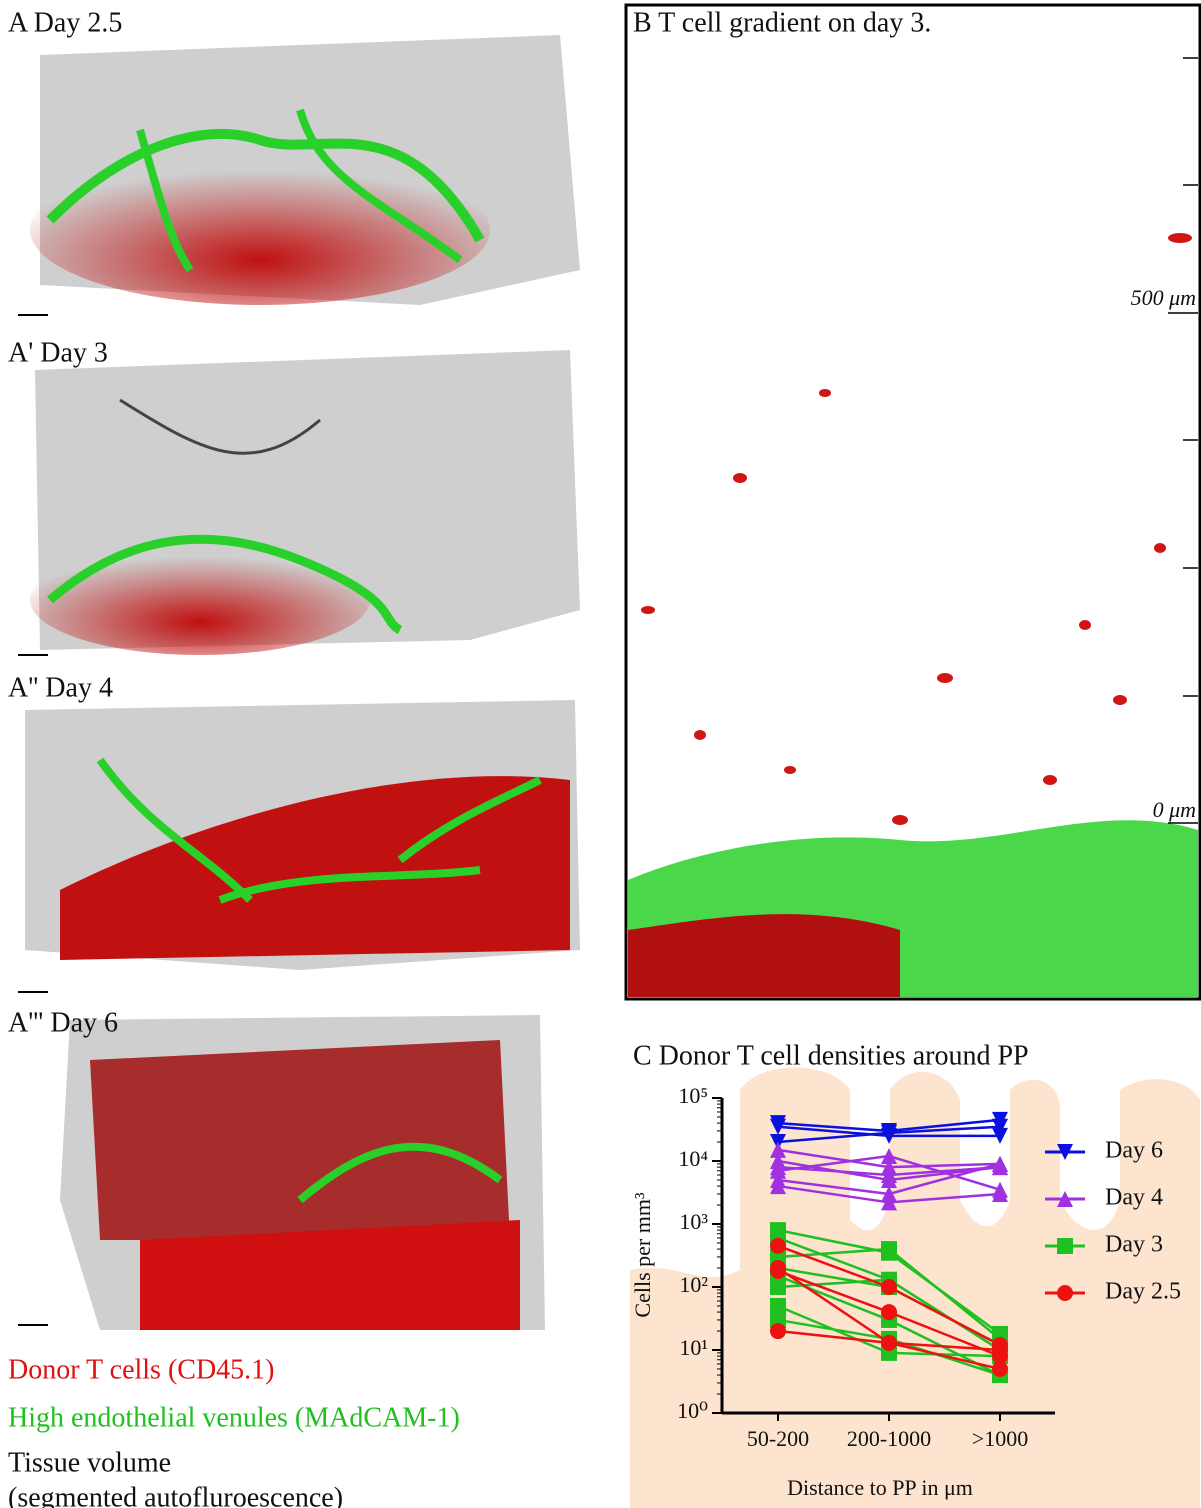  What do you see at coordinates (89, 1462) in the screenshot?
I see `legend-text: Tissue volume` at bounding box center [89, 1462].